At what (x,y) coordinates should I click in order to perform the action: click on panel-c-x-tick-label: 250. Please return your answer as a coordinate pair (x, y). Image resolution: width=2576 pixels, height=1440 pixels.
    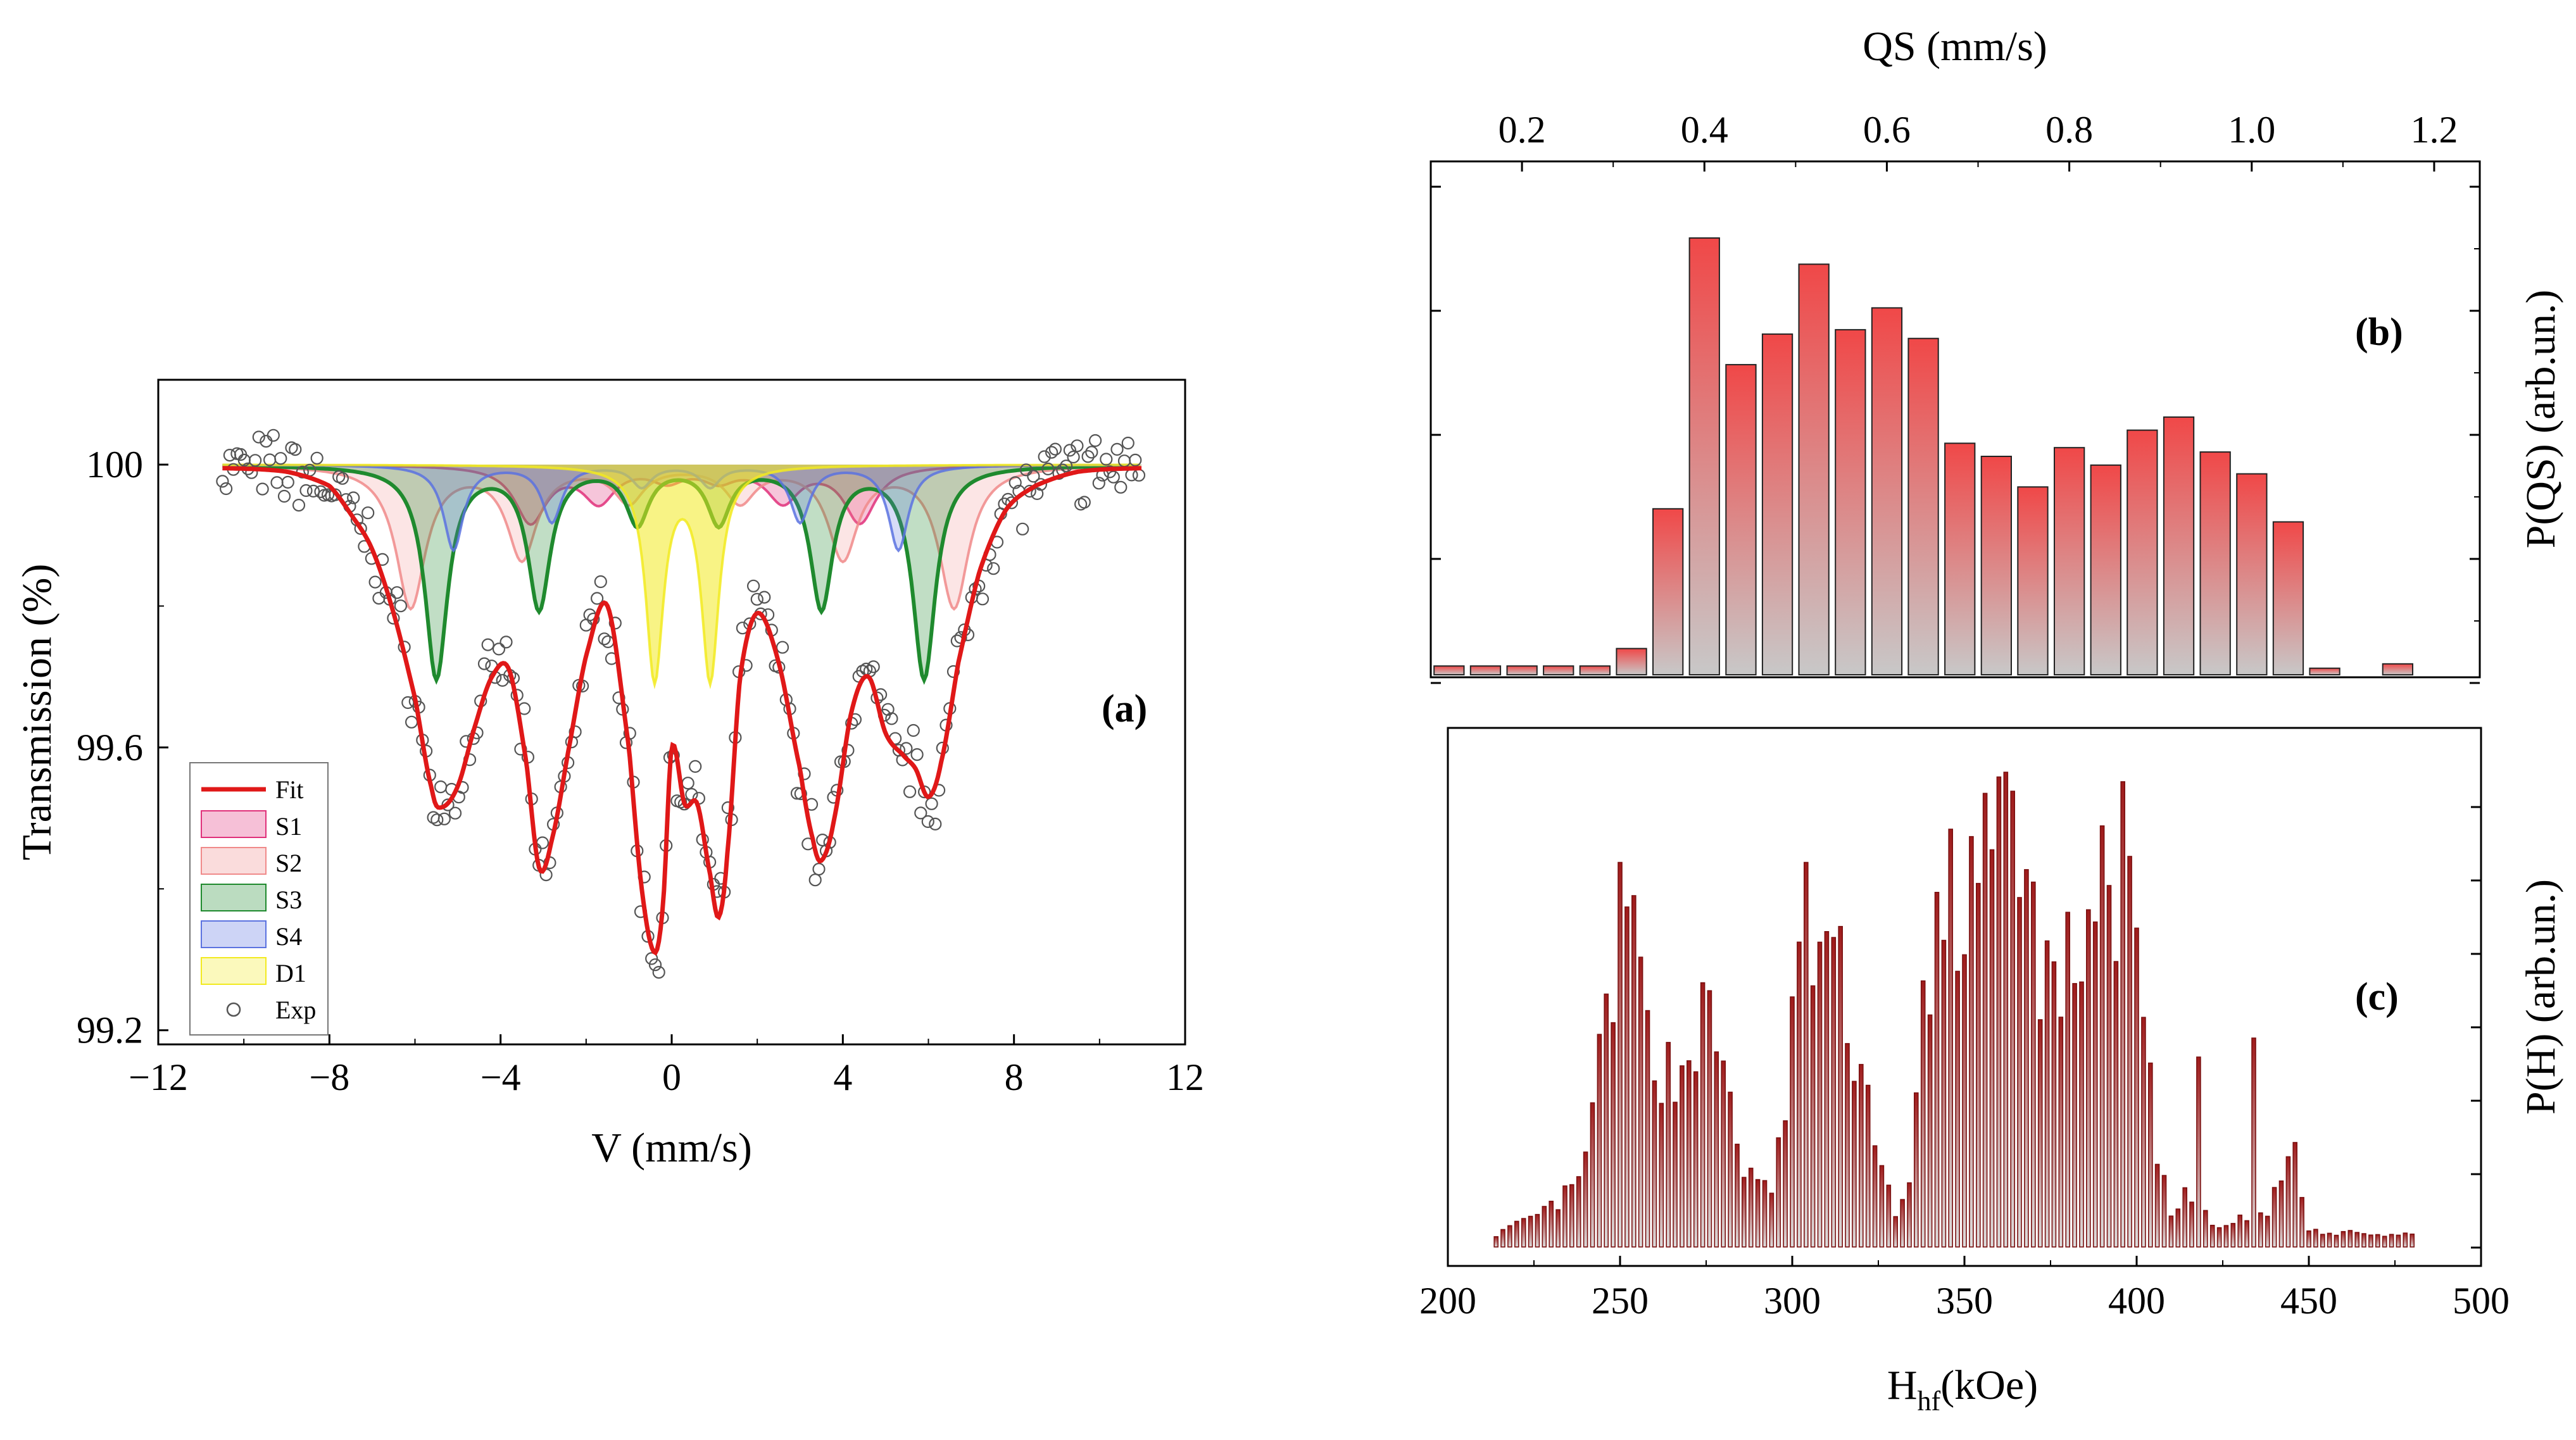
    Looking at the image, I should click on (1620, 1301).